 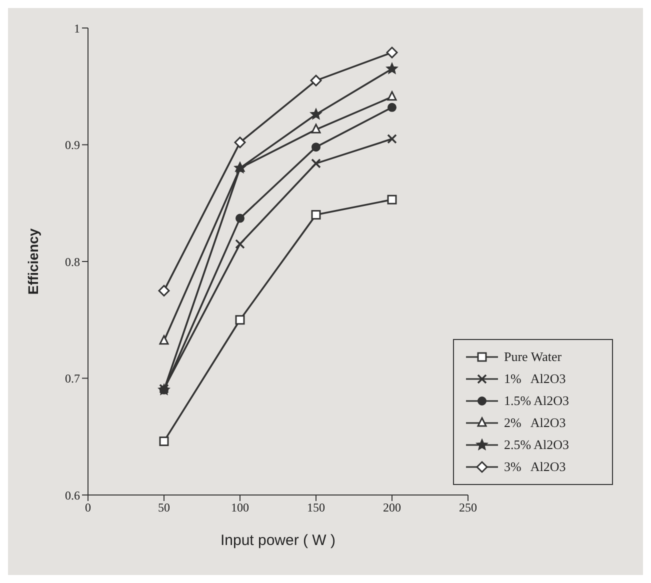 What do you see at coordinates (536, 445) in the screenshot?
I see `legend-label: 2.5% Al2O3` at bounding box center [536, 445].